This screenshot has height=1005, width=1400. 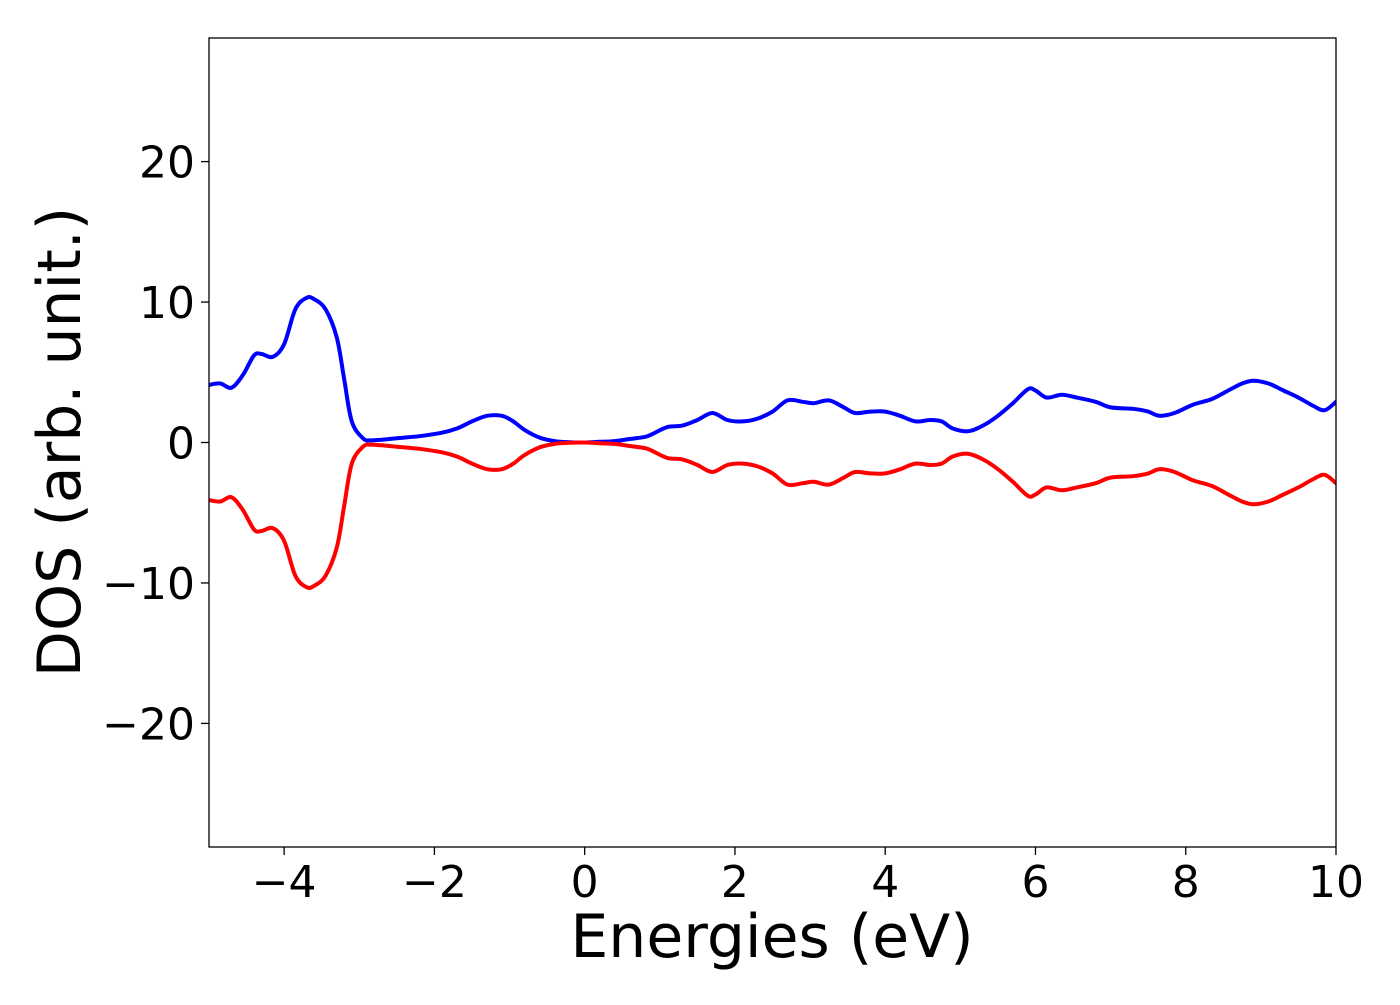 I want to click on series-line-spin-up, so click(x=772, y=370).